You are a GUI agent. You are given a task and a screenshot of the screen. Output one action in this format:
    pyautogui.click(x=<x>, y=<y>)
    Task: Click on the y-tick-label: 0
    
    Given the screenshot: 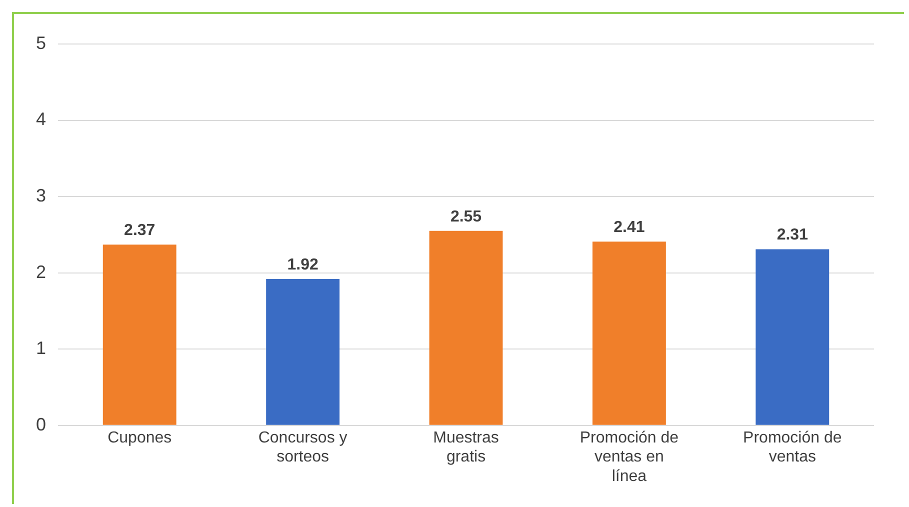 What is the action you would take?
    pyautogui.click(x=41, y=424)
    